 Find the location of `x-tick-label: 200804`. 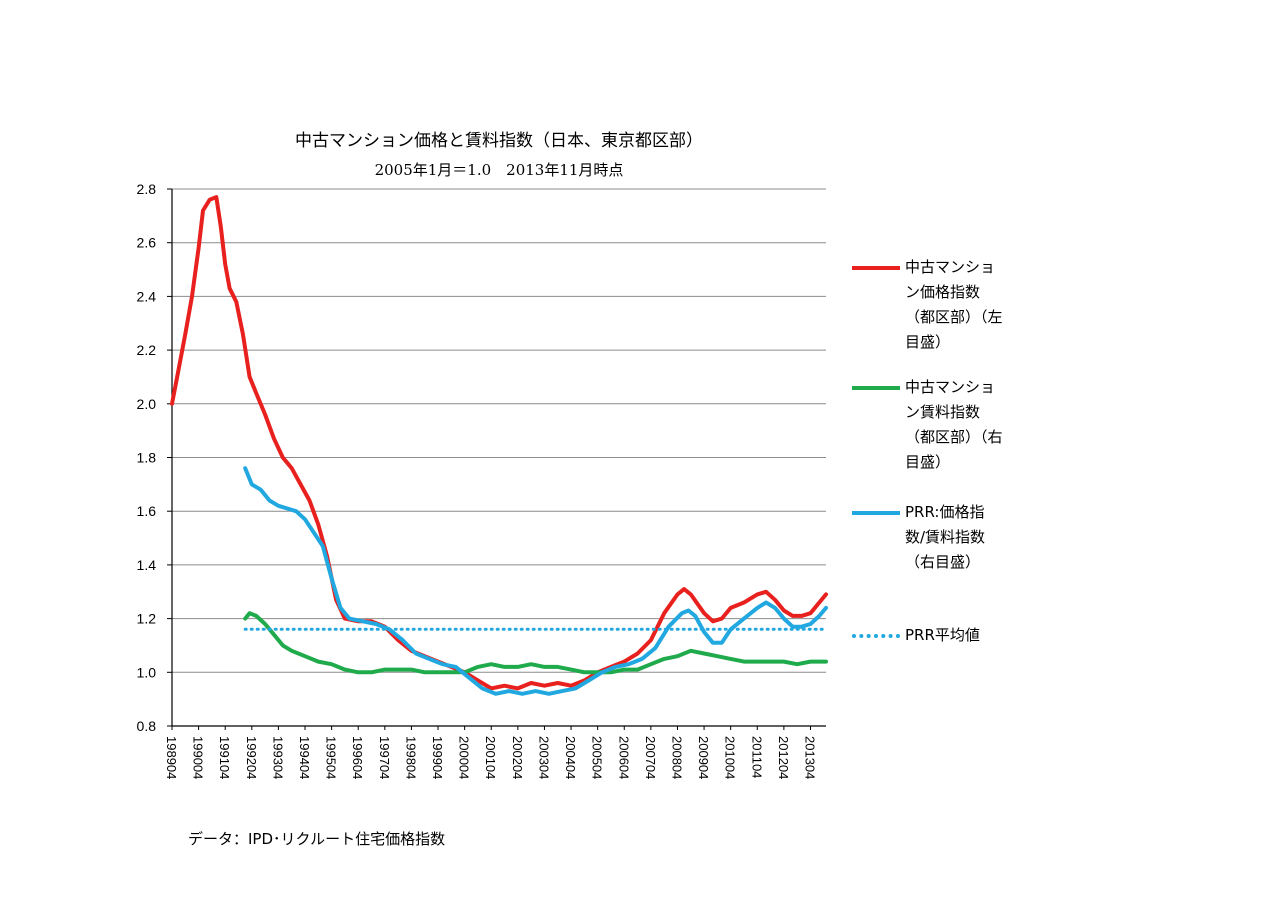

x-tick-label: 200804 is located at coordinates (676, 757).